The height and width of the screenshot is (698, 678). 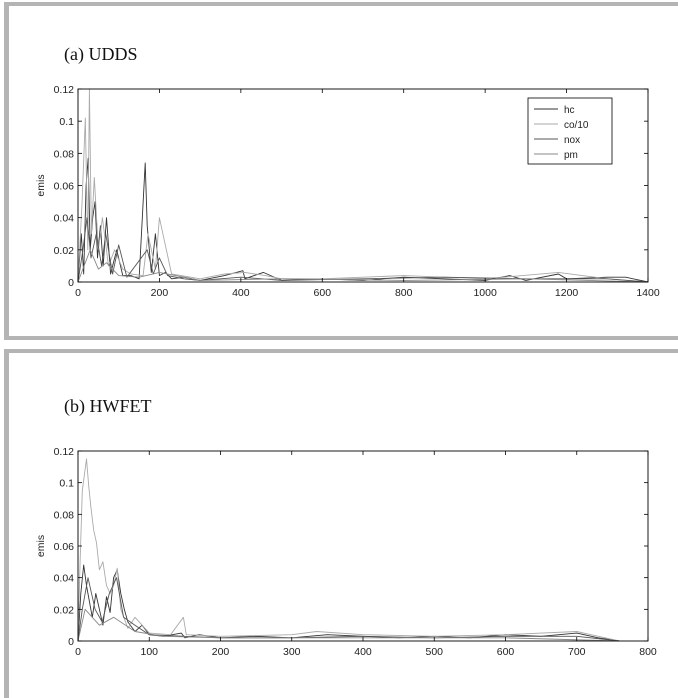 What do you see at coordinates (485, 293) in the screenshot?
I see `x-tick-label: 1000` at bounding box center [485, 293].